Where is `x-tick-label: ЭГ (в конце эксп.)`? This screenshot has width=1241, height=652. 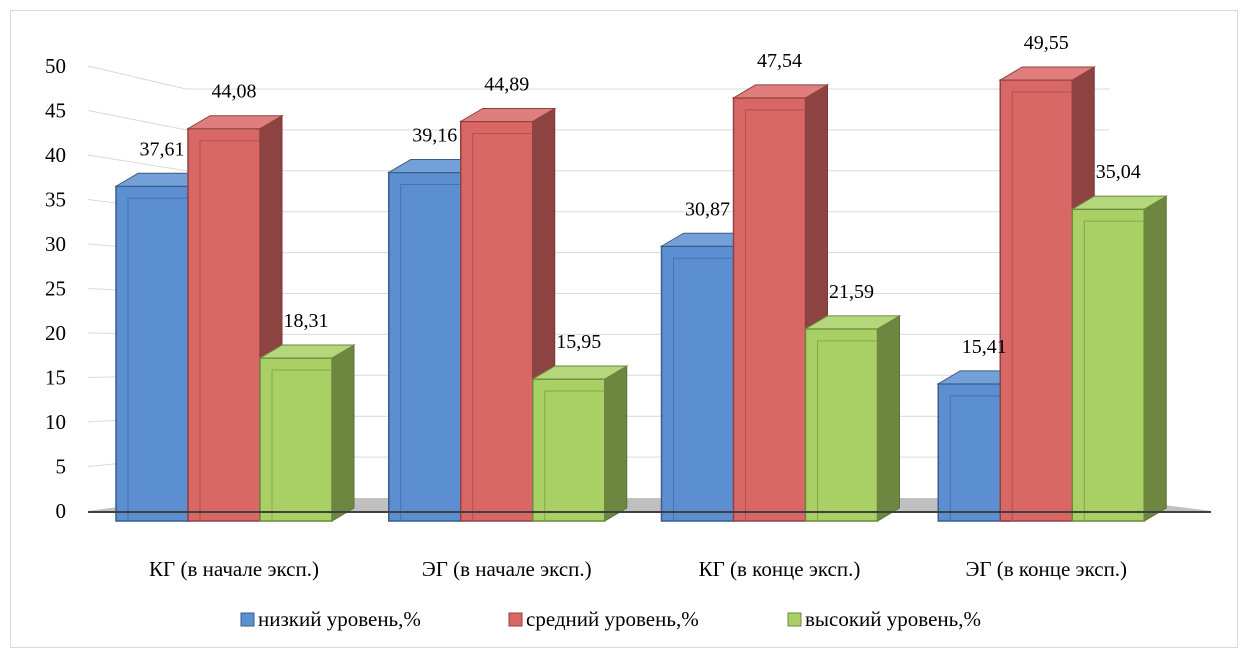
x-tick-label: ЭГ (в конце эксп.) is located at coordinates (1046, 569).